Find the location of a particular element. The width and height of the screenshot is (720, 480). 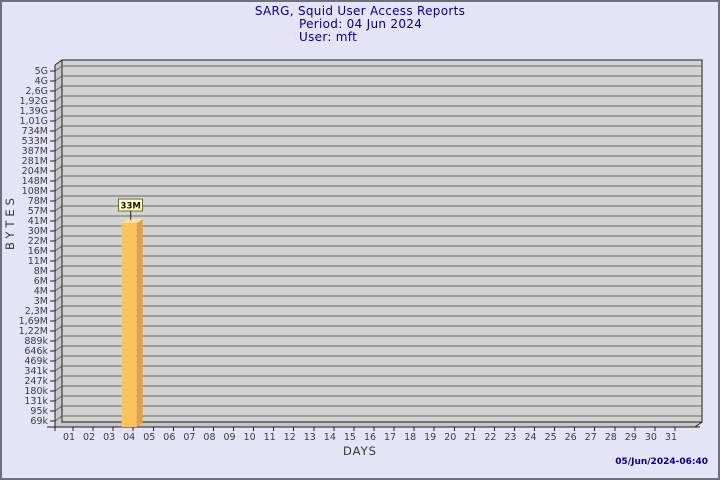

bar-day-04: 33M is located at coordinates (131, 312).